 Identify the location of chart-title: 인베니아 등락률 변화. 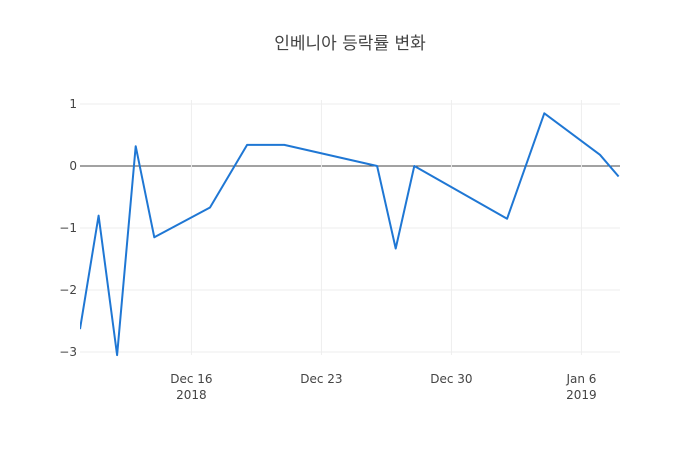
(350, 44).